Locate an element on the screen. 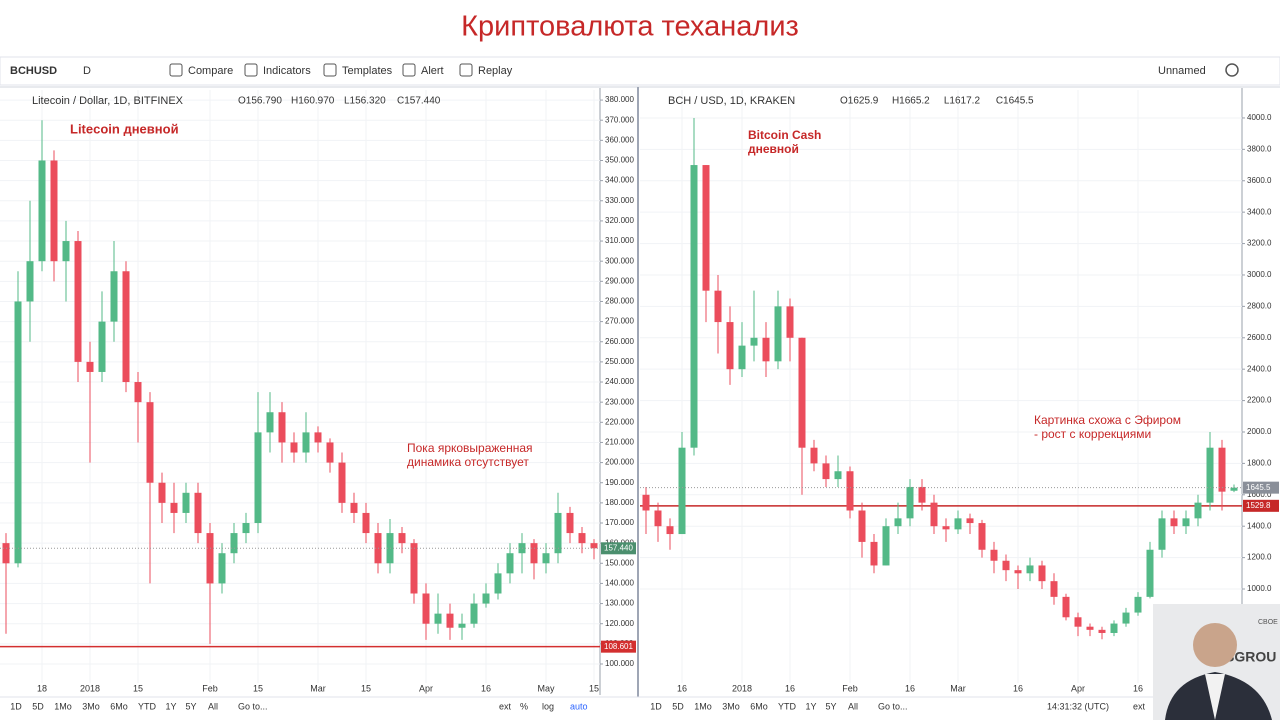 The width and height of the screenshot is (1280, 720). toolbar-item: Compare is located at coordinates (210, 71).